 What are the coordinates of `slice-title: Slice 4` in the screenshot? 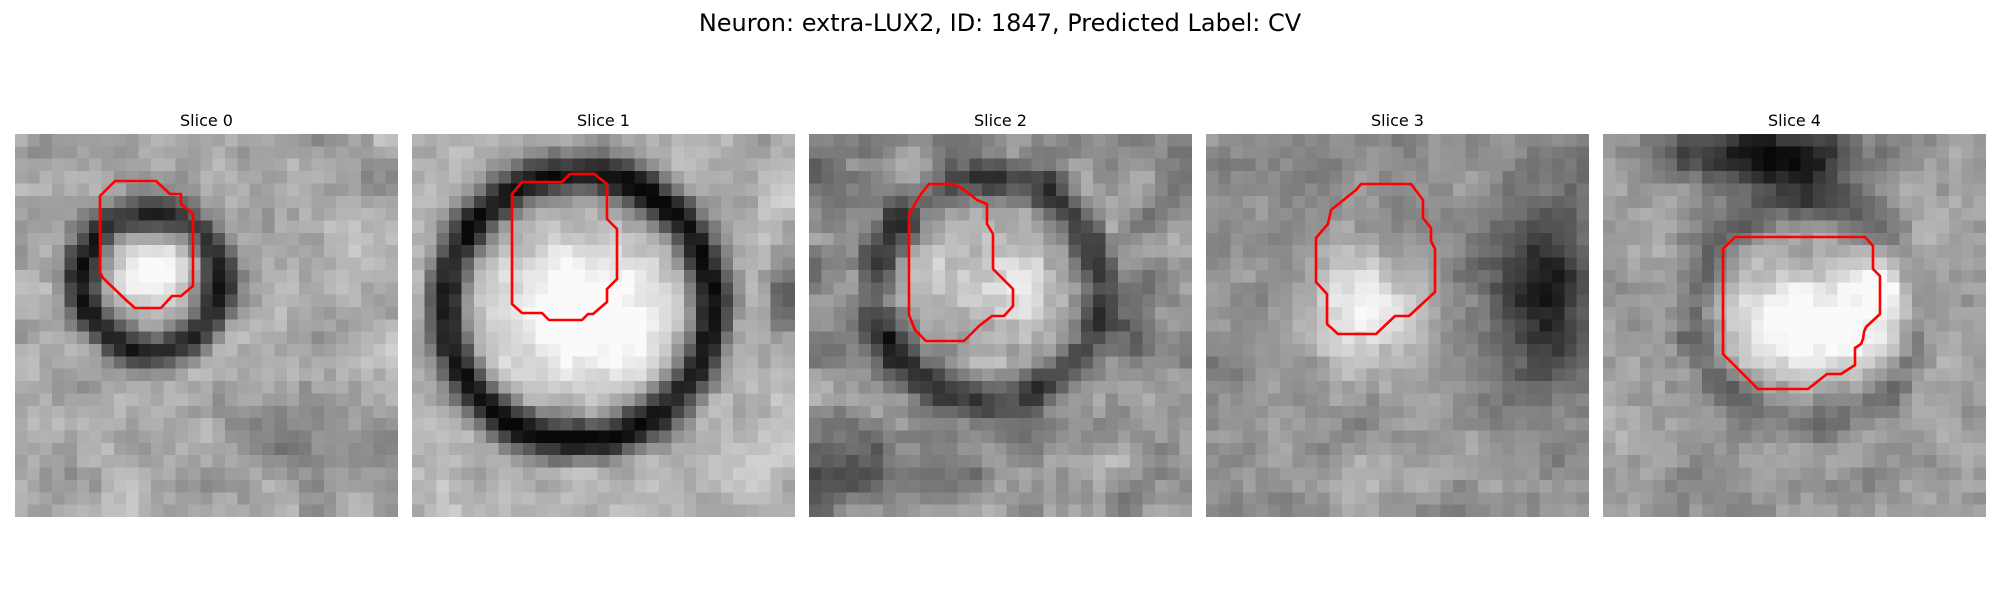 It's located at (1794, 120).